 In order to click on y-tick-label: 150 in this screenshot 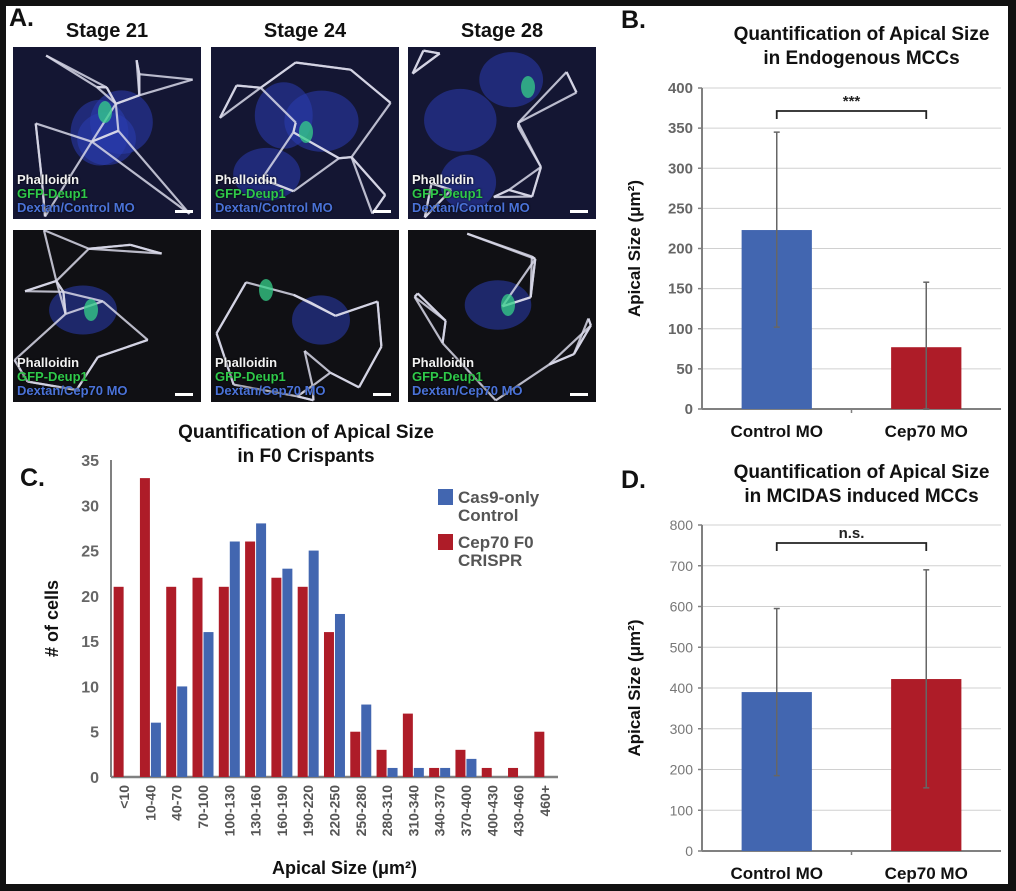, I will do `click(680, 289)`.